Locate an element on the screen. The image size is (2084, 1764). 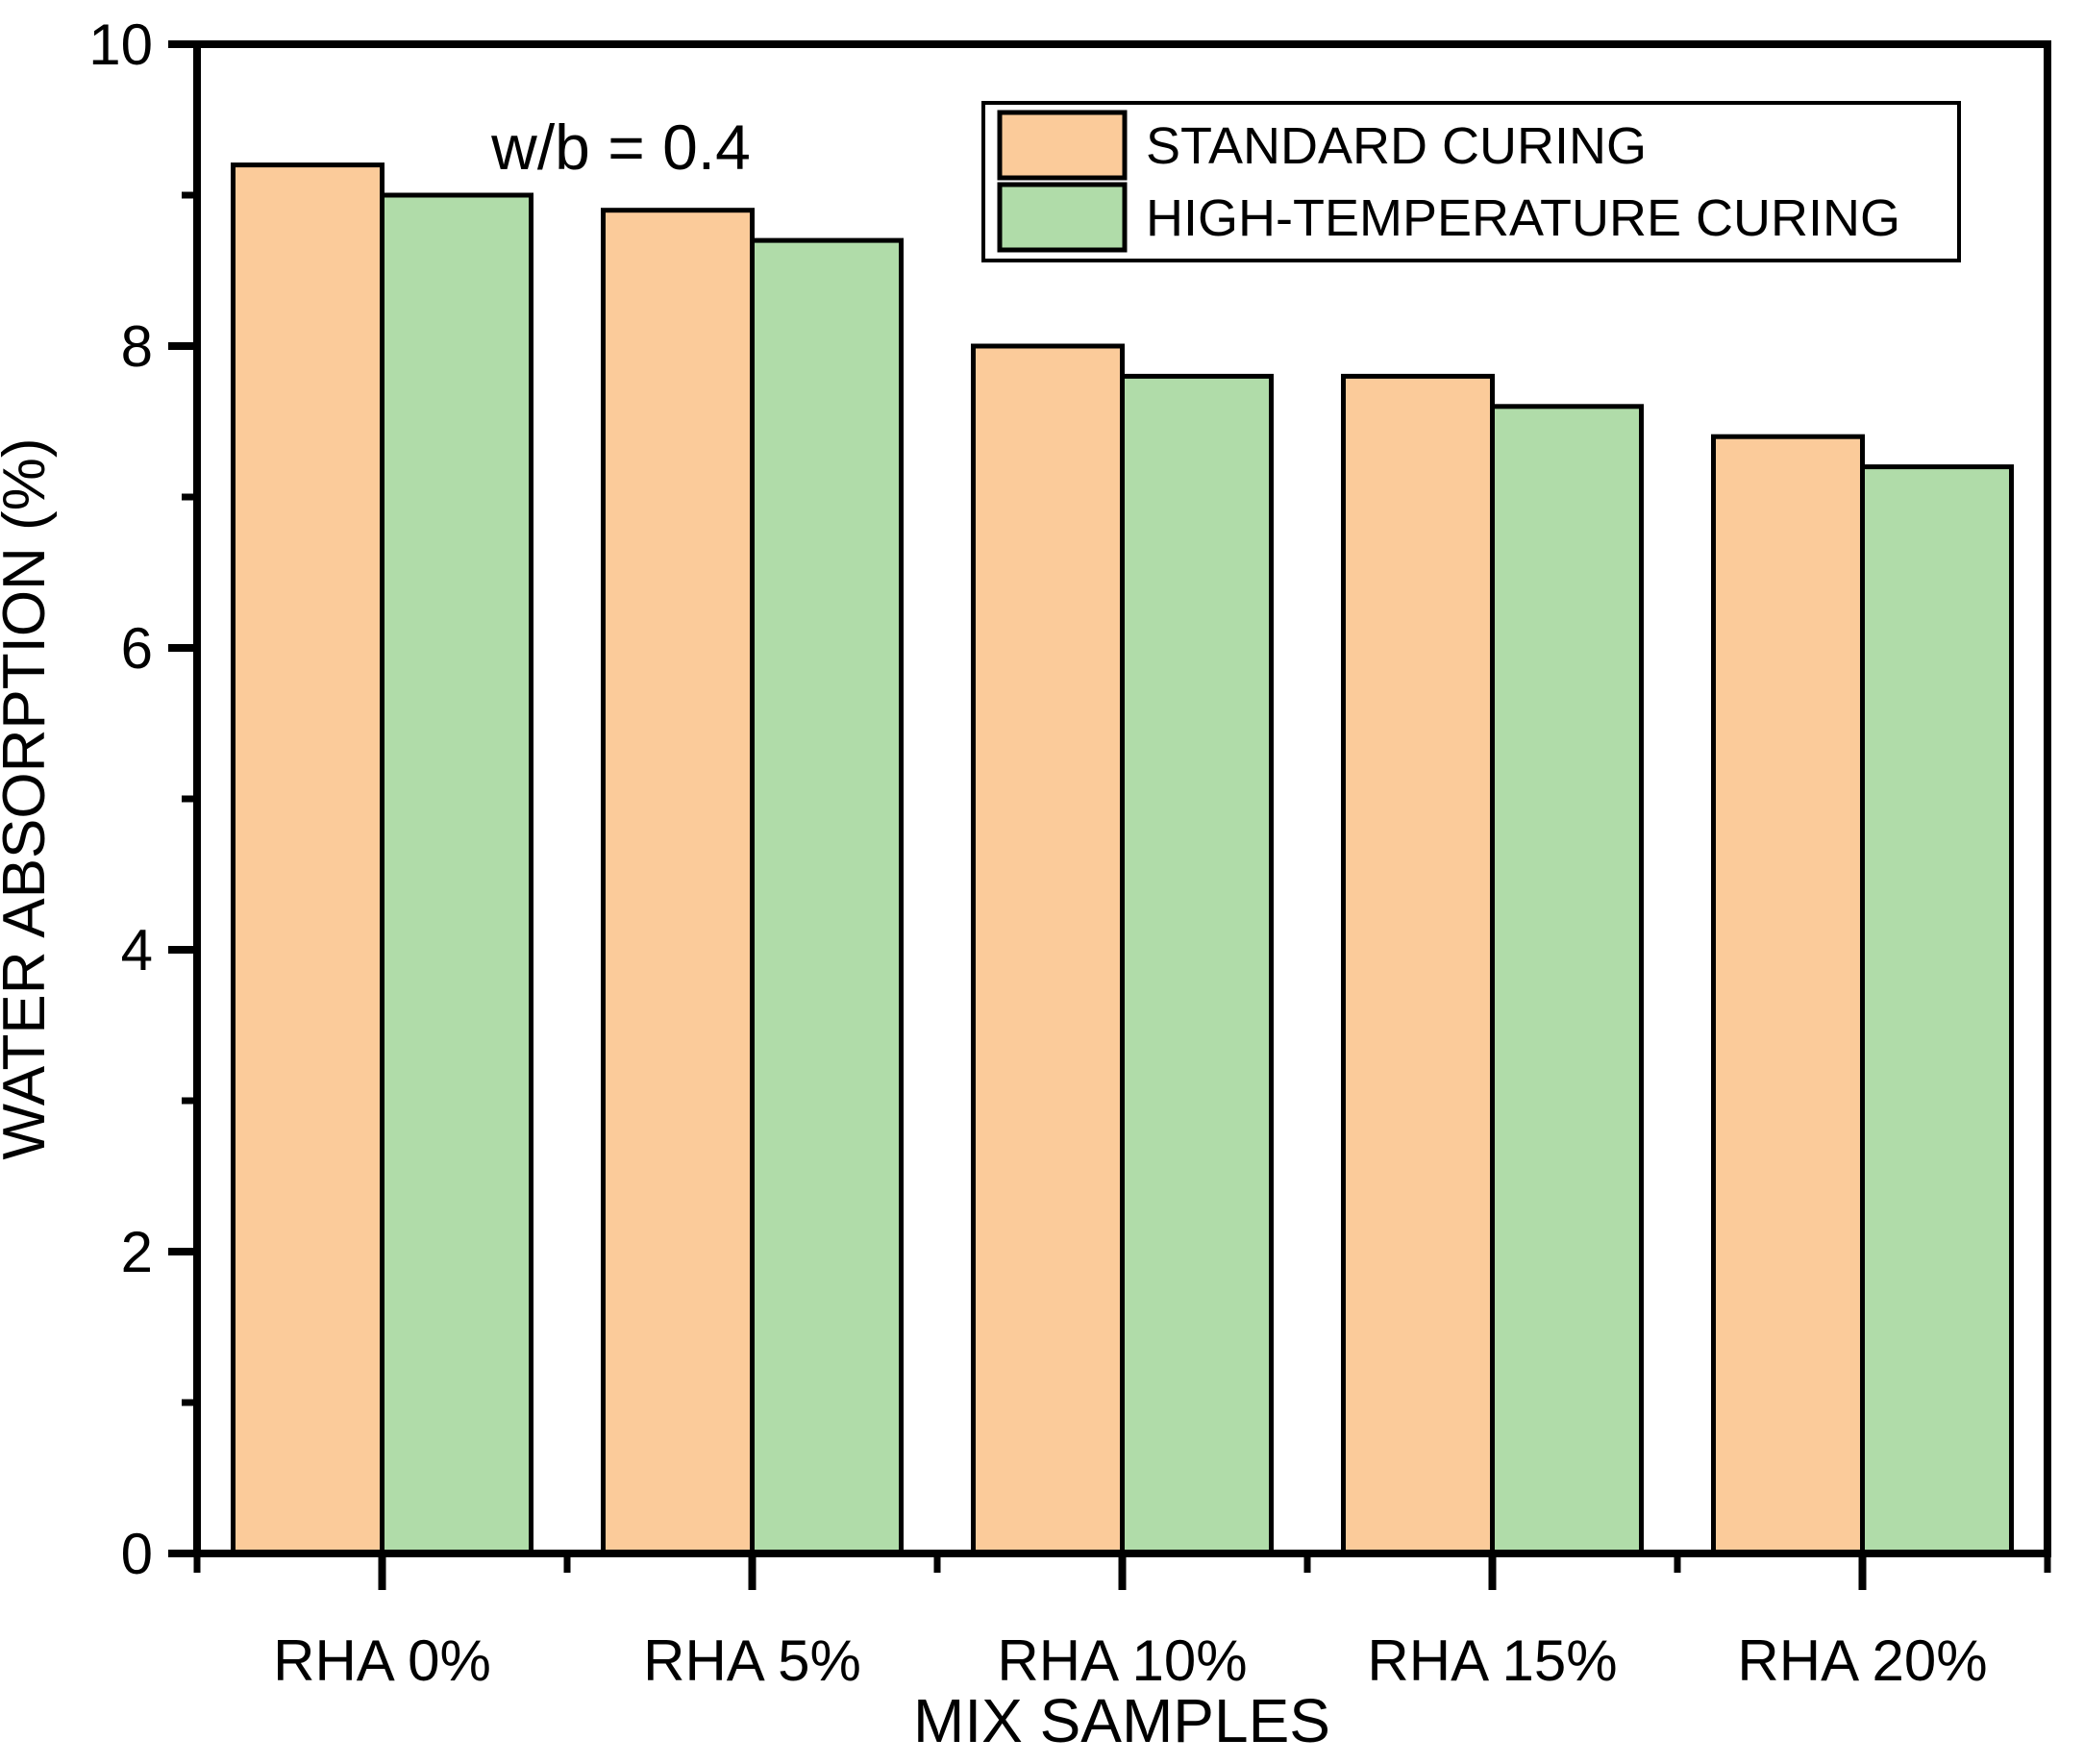
legend-label: STANDARD CURING is located at coordinates (1396, 146).